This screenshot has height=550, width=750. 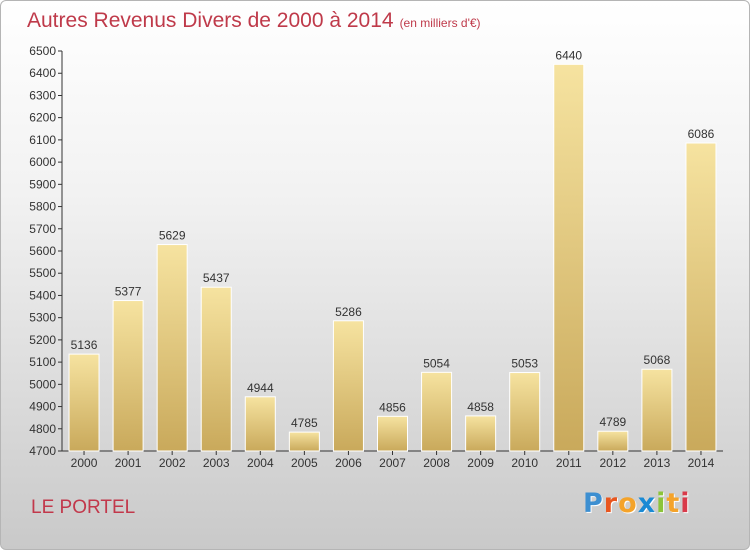 What do you see at coordinates (42, 295) in the screenshot?
I see `y-tick-label: 5400` at bounding box center [42, 295].